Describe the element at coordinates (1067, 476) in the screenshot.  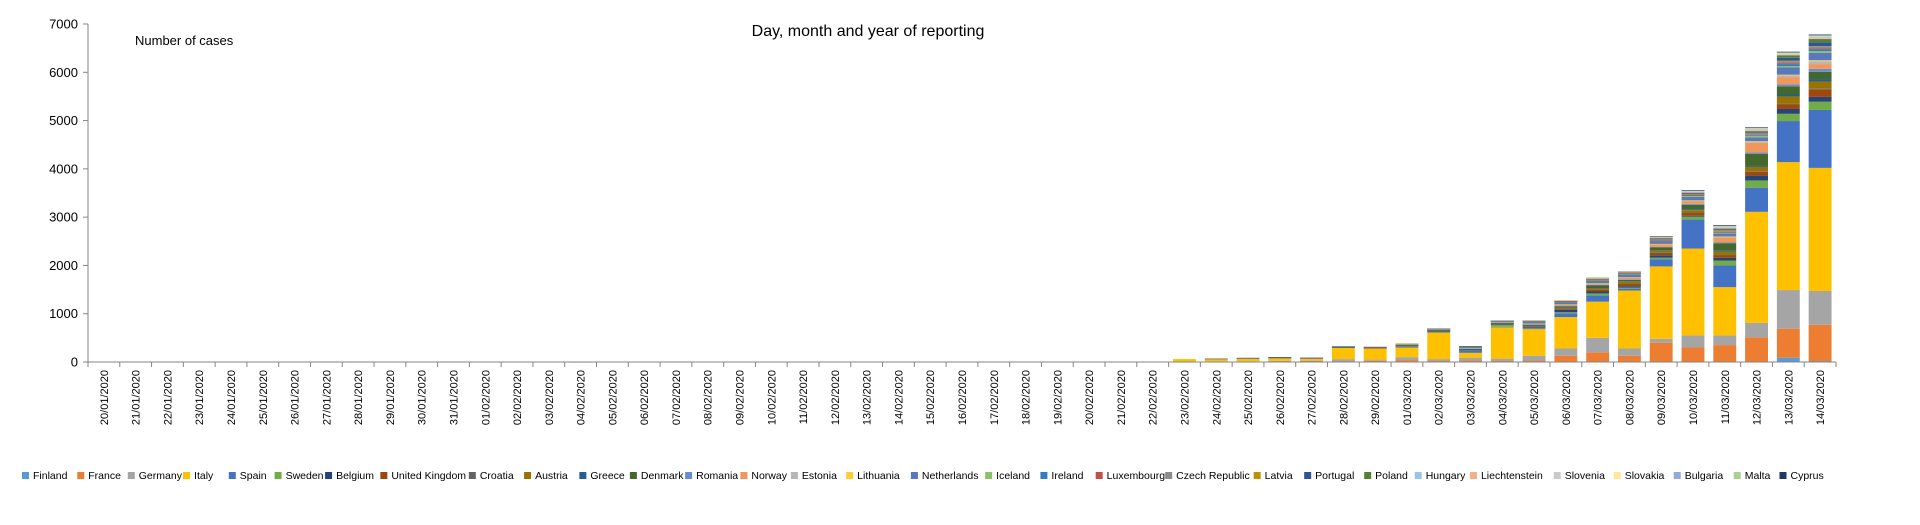
I see `legend-label: Ireland` at that location.